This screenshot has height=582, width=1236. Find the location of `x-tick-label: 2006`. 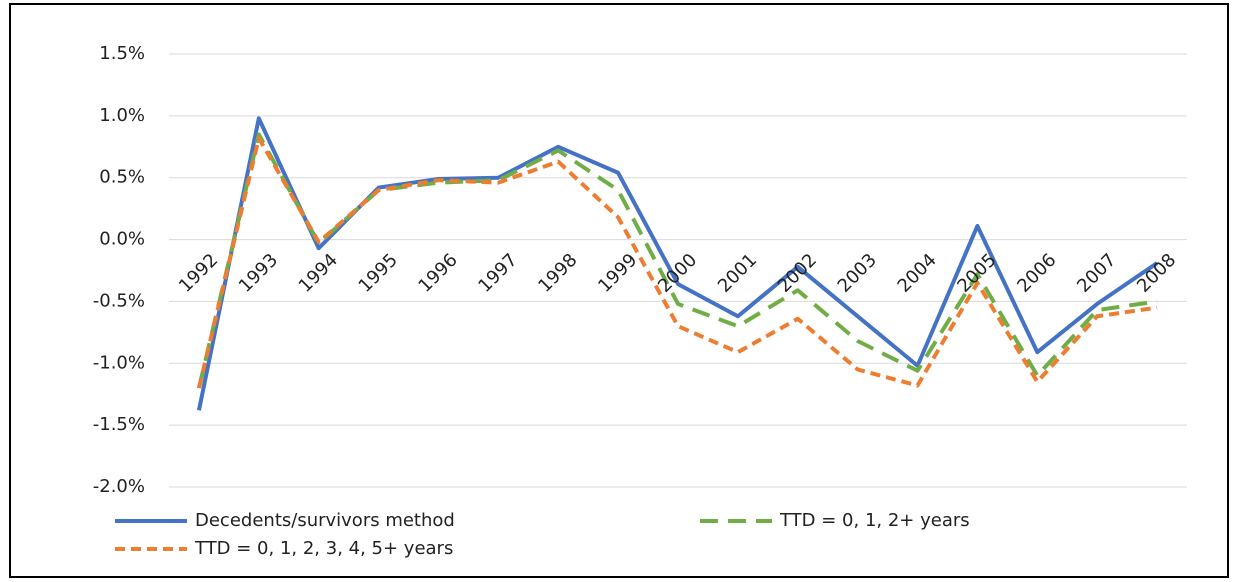

x-tick-label: 2006 is located at coordinates (1036, 273).